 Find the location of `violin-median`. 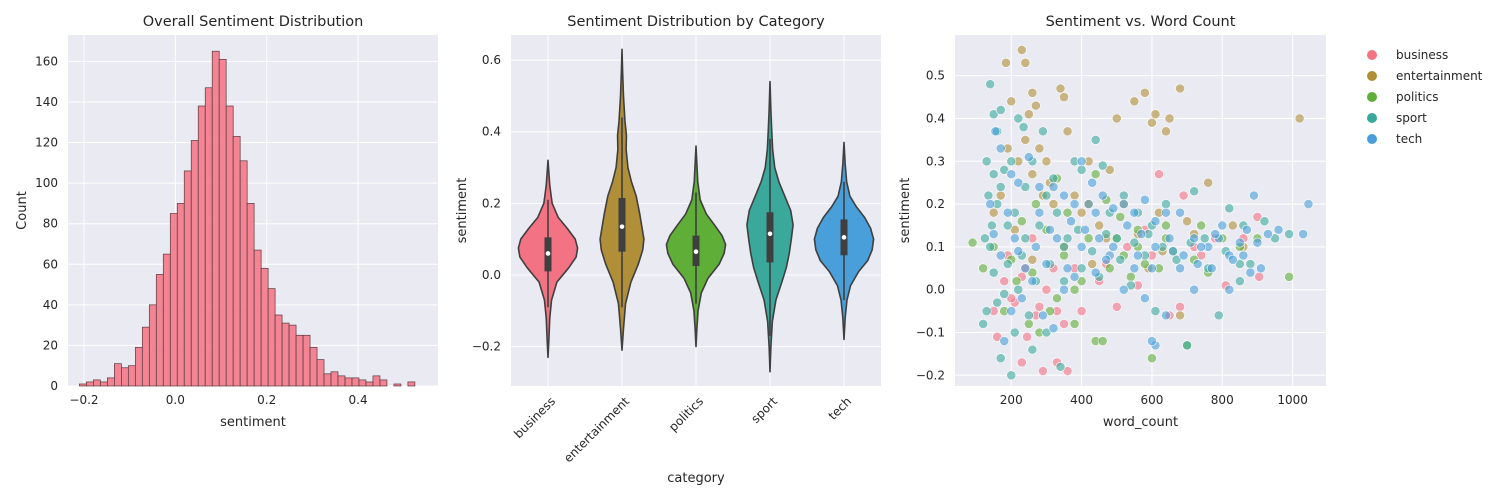

violin-median is located at coordinates (844, 237).